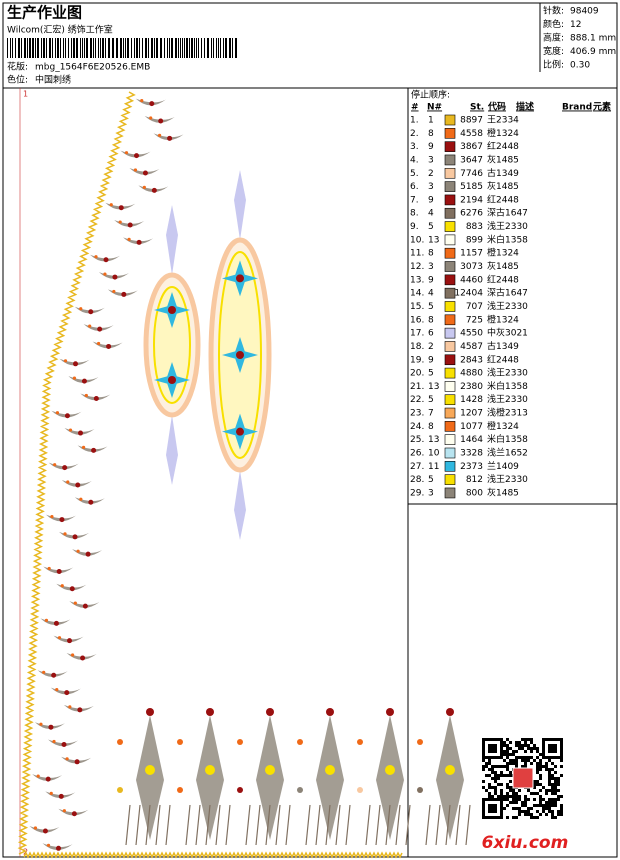  What do you see at coordinates (471, 440) in the screenshot?
I see `stitches: 1464` at bounding box center [471, 440].